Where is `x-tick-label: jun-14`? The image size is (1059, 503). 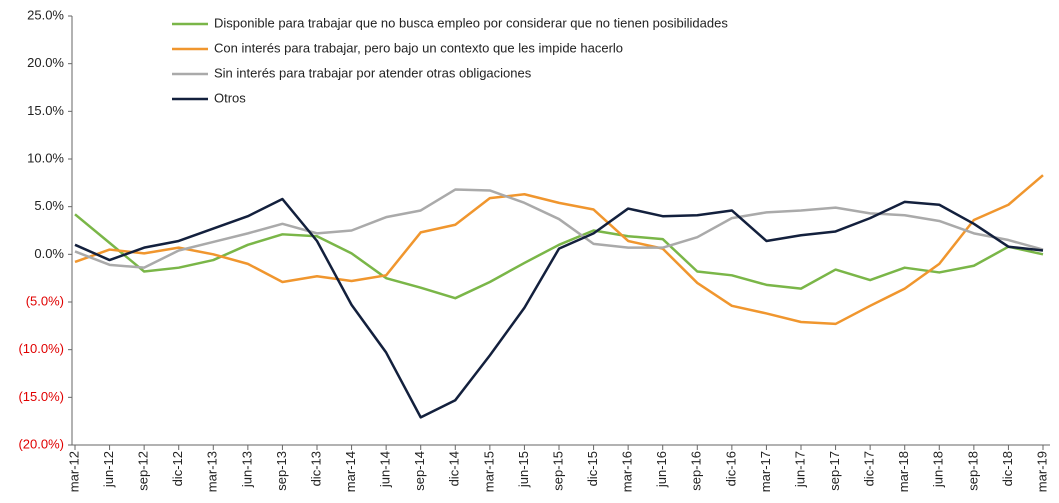 x-tick-label: jun-14 is located at coordinates (385, 469).